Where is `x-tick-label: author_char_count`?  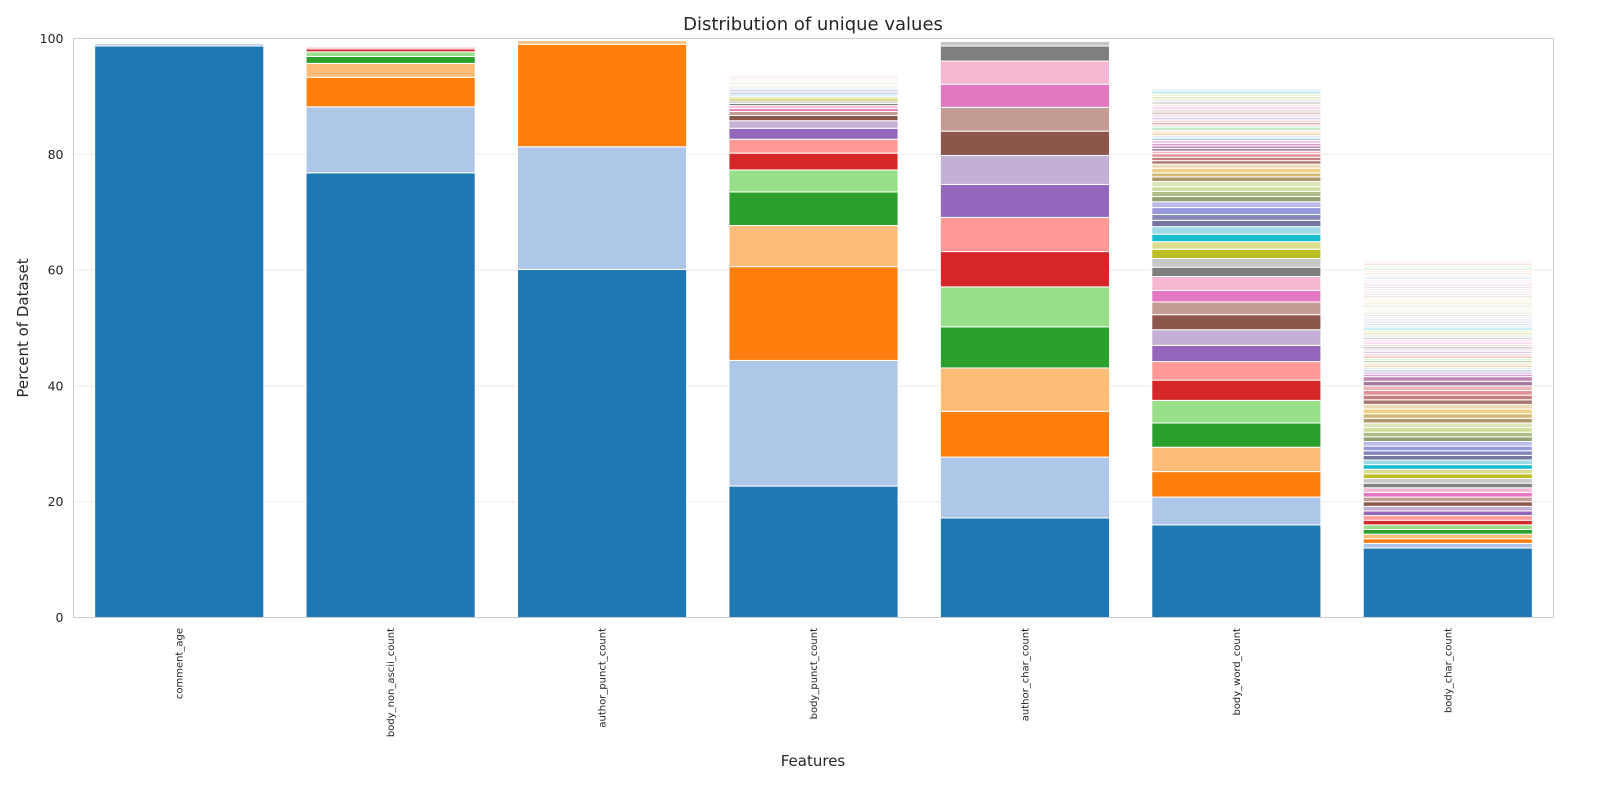
x-tick-label: author_char_count is located at coordinates (1025, 674).